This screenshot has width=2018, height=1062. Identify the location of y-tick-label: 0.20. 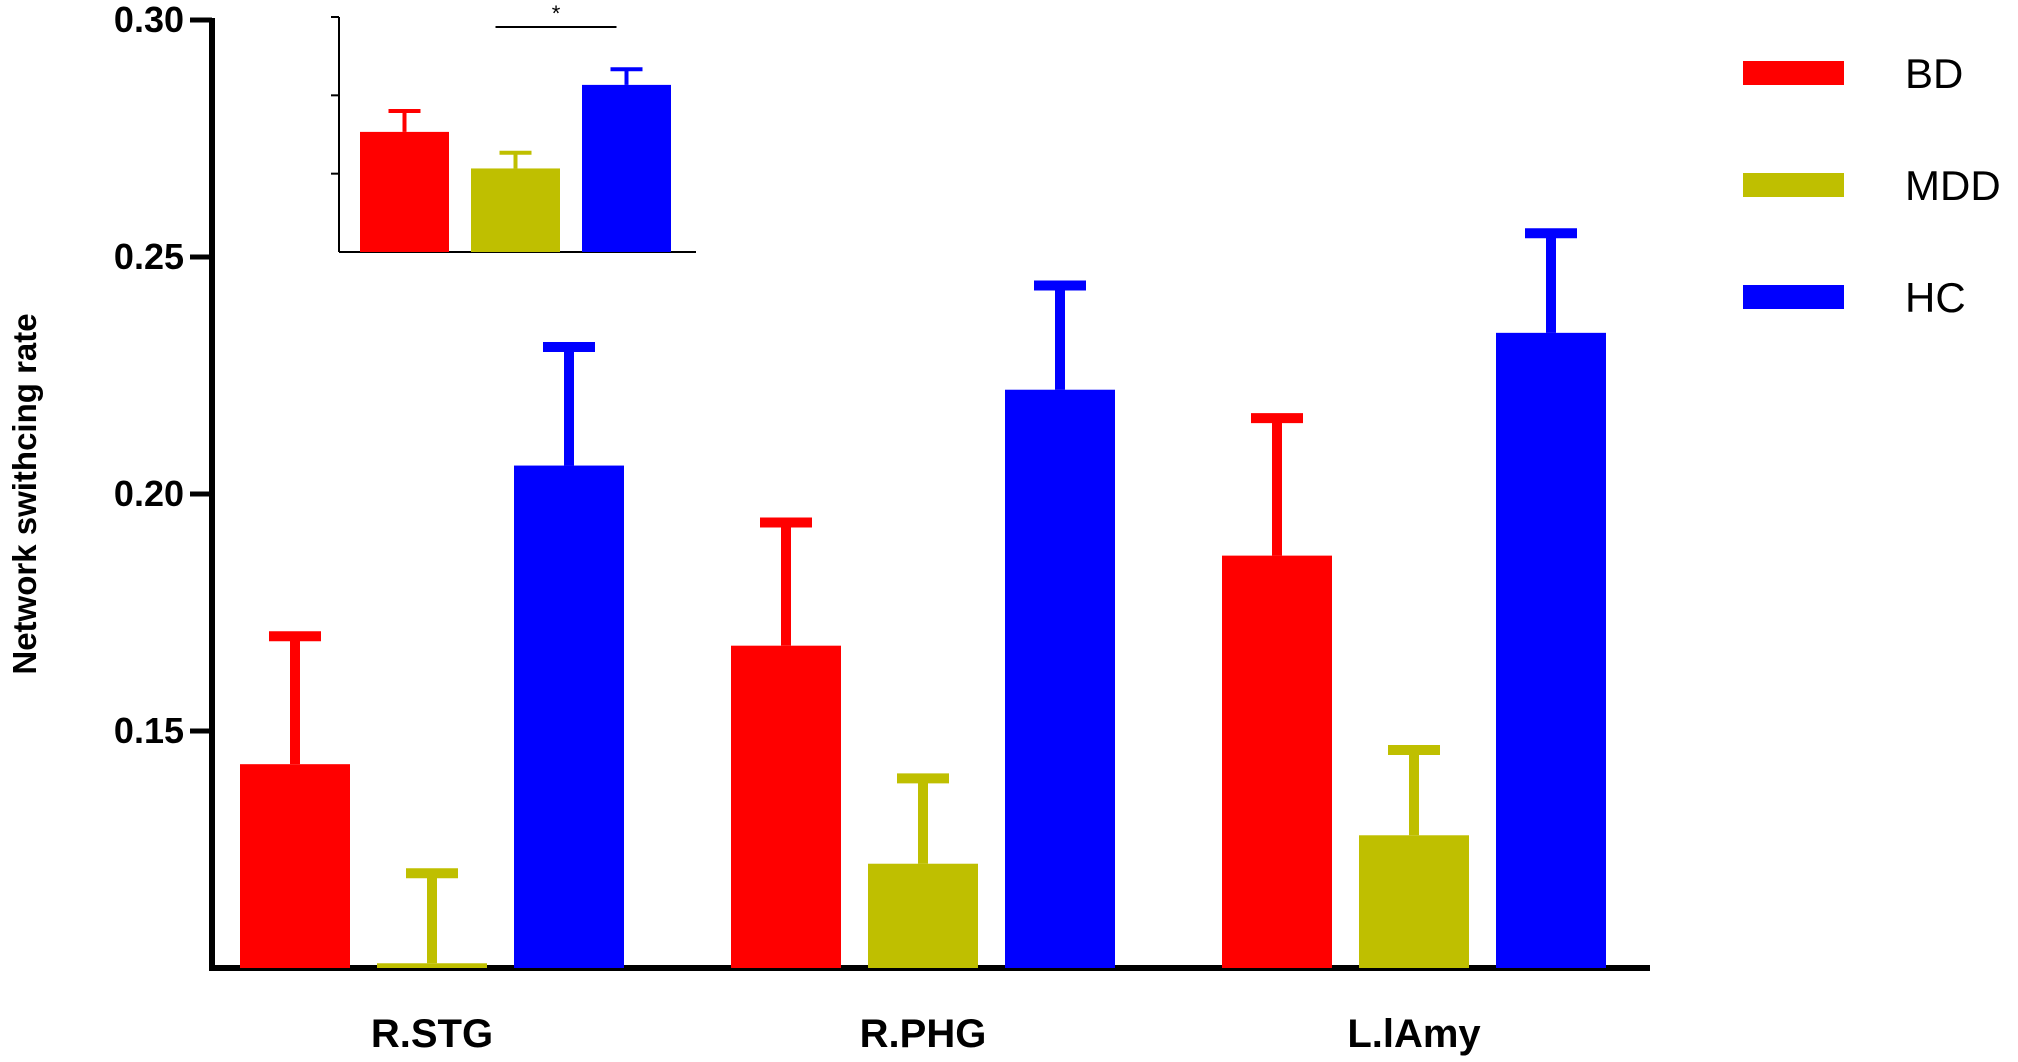
(149, 493).